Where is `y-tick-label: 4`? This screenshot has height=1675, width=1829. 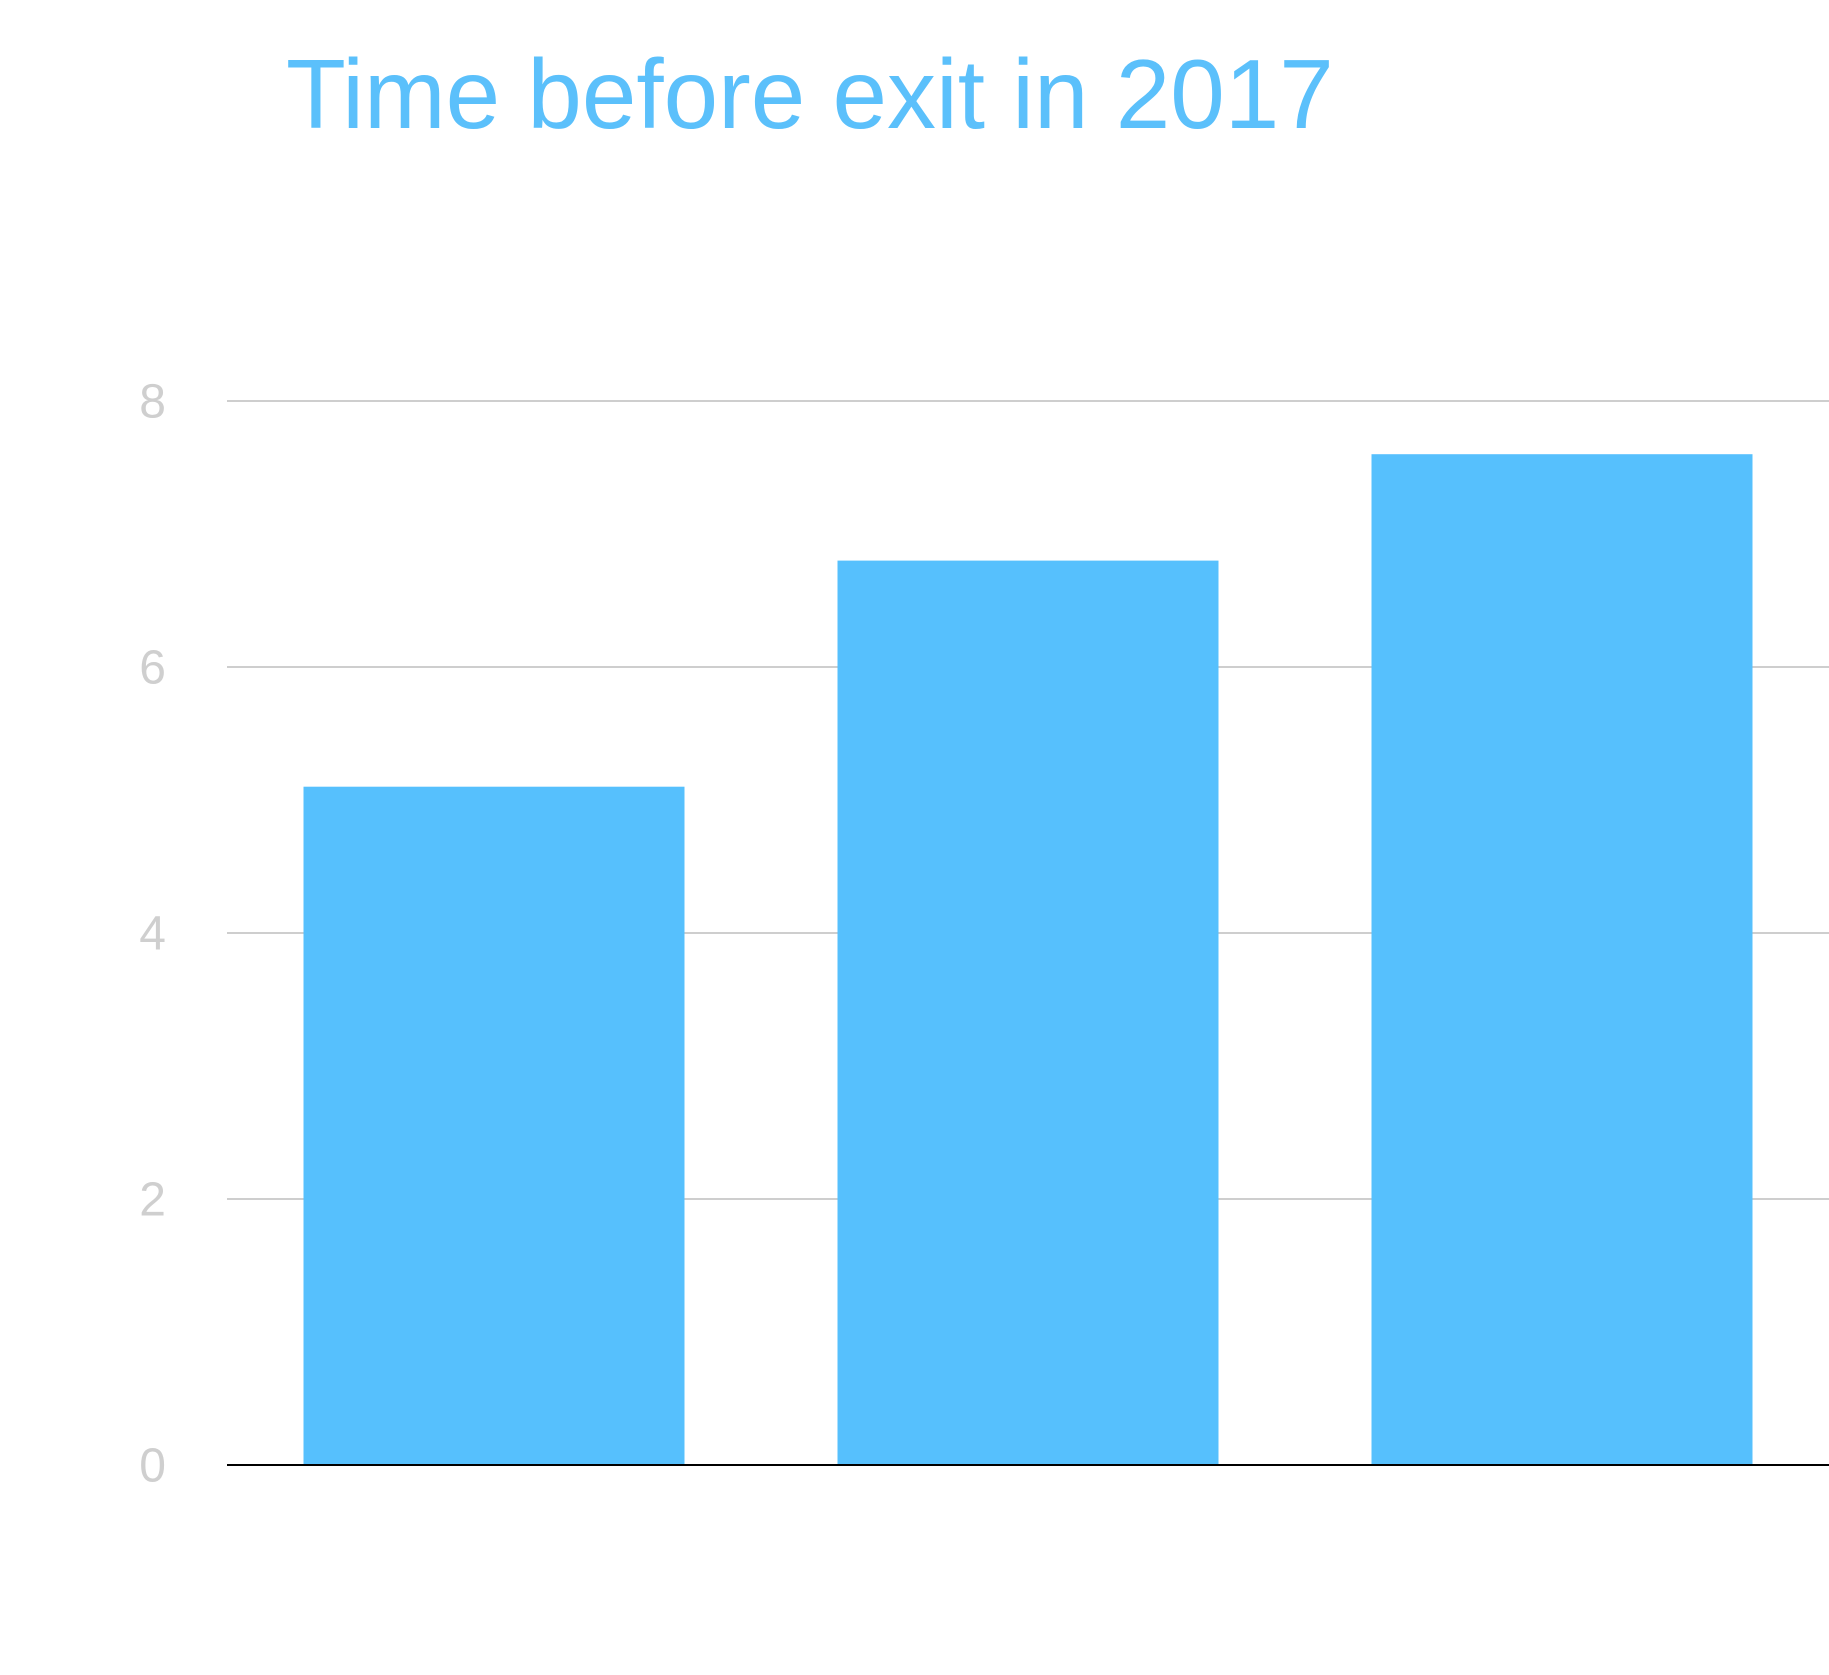
y-tick-label: 4 is located at coordinates (152, 934).